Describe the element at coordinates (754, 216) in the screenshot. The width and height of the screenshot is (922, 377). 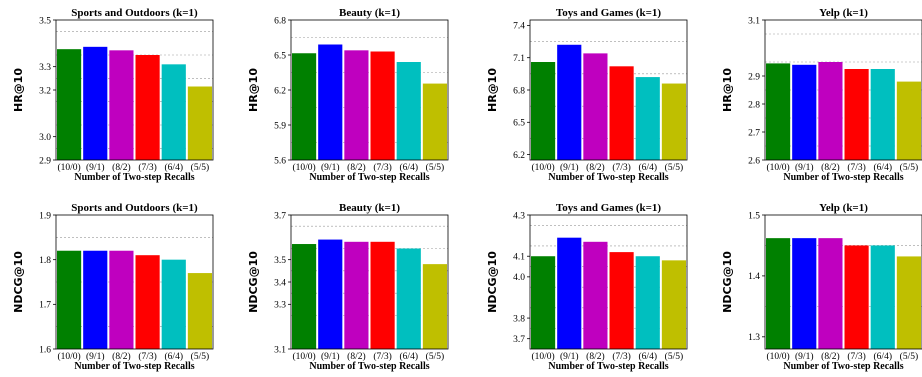
I see `chart-8-ytick-label: 1.5` at that location.